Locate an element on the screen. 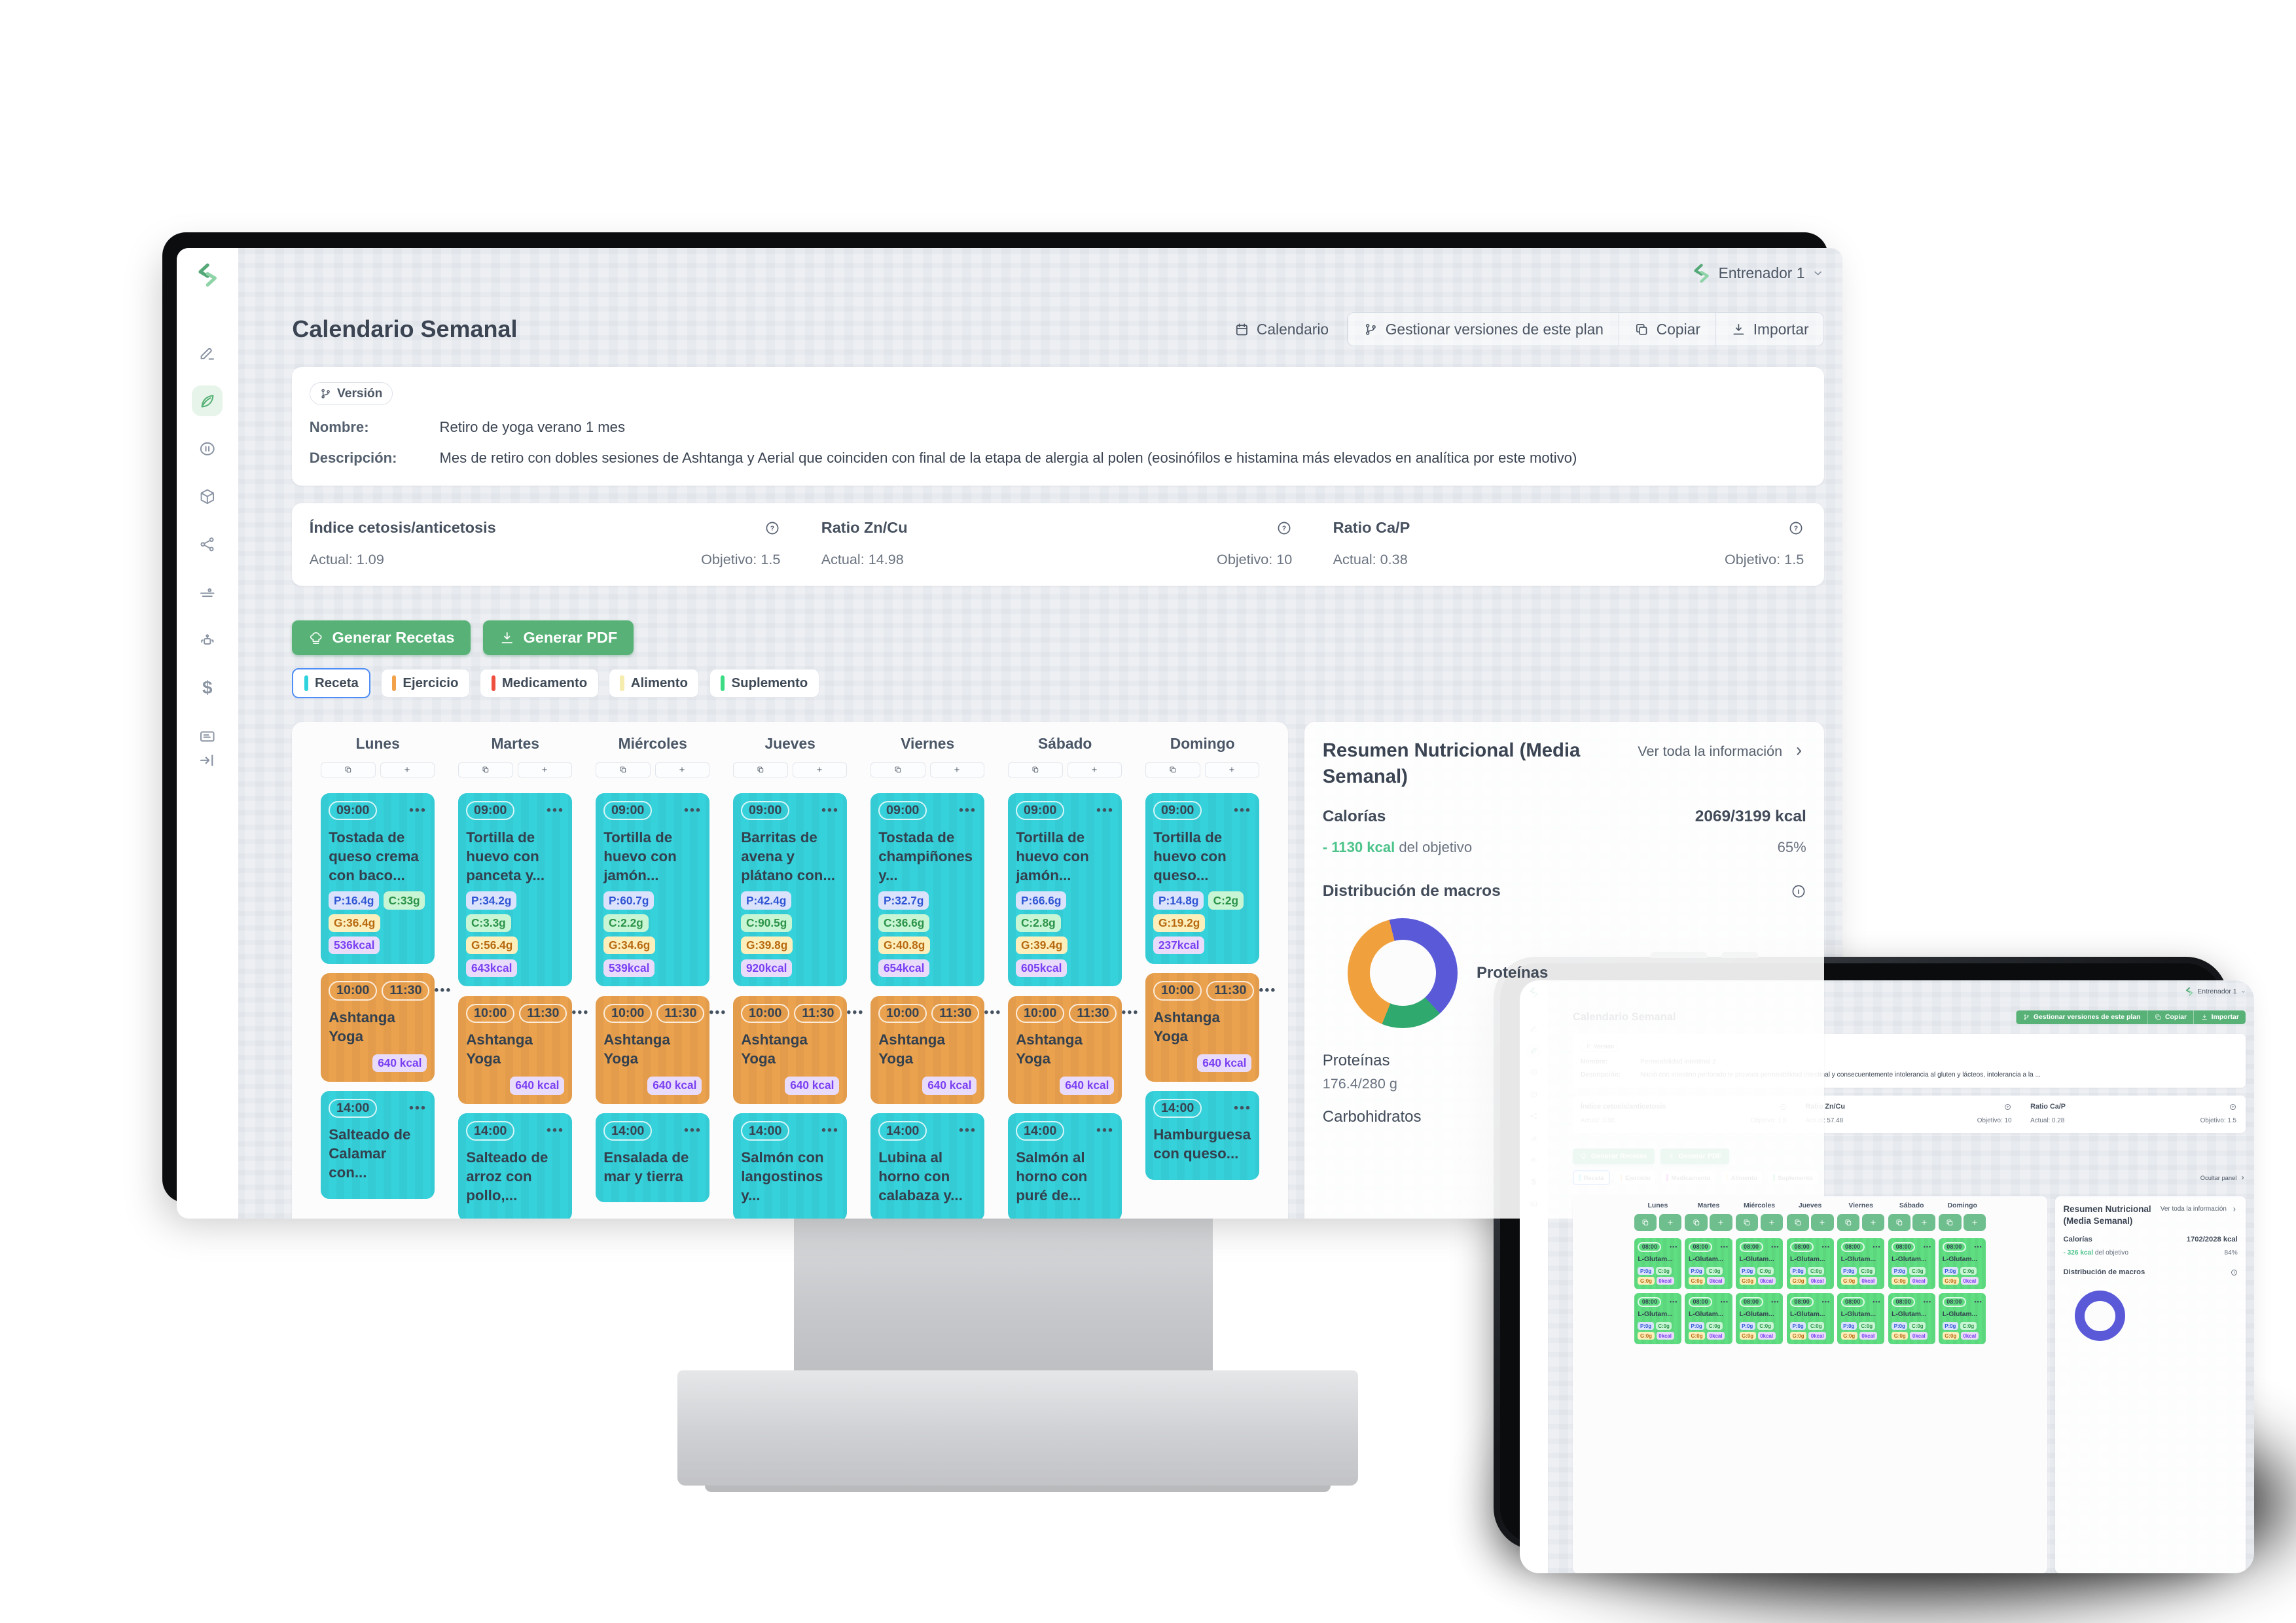  generate-recipes-button: Generar Recetas is located at coordinates (381, 638).